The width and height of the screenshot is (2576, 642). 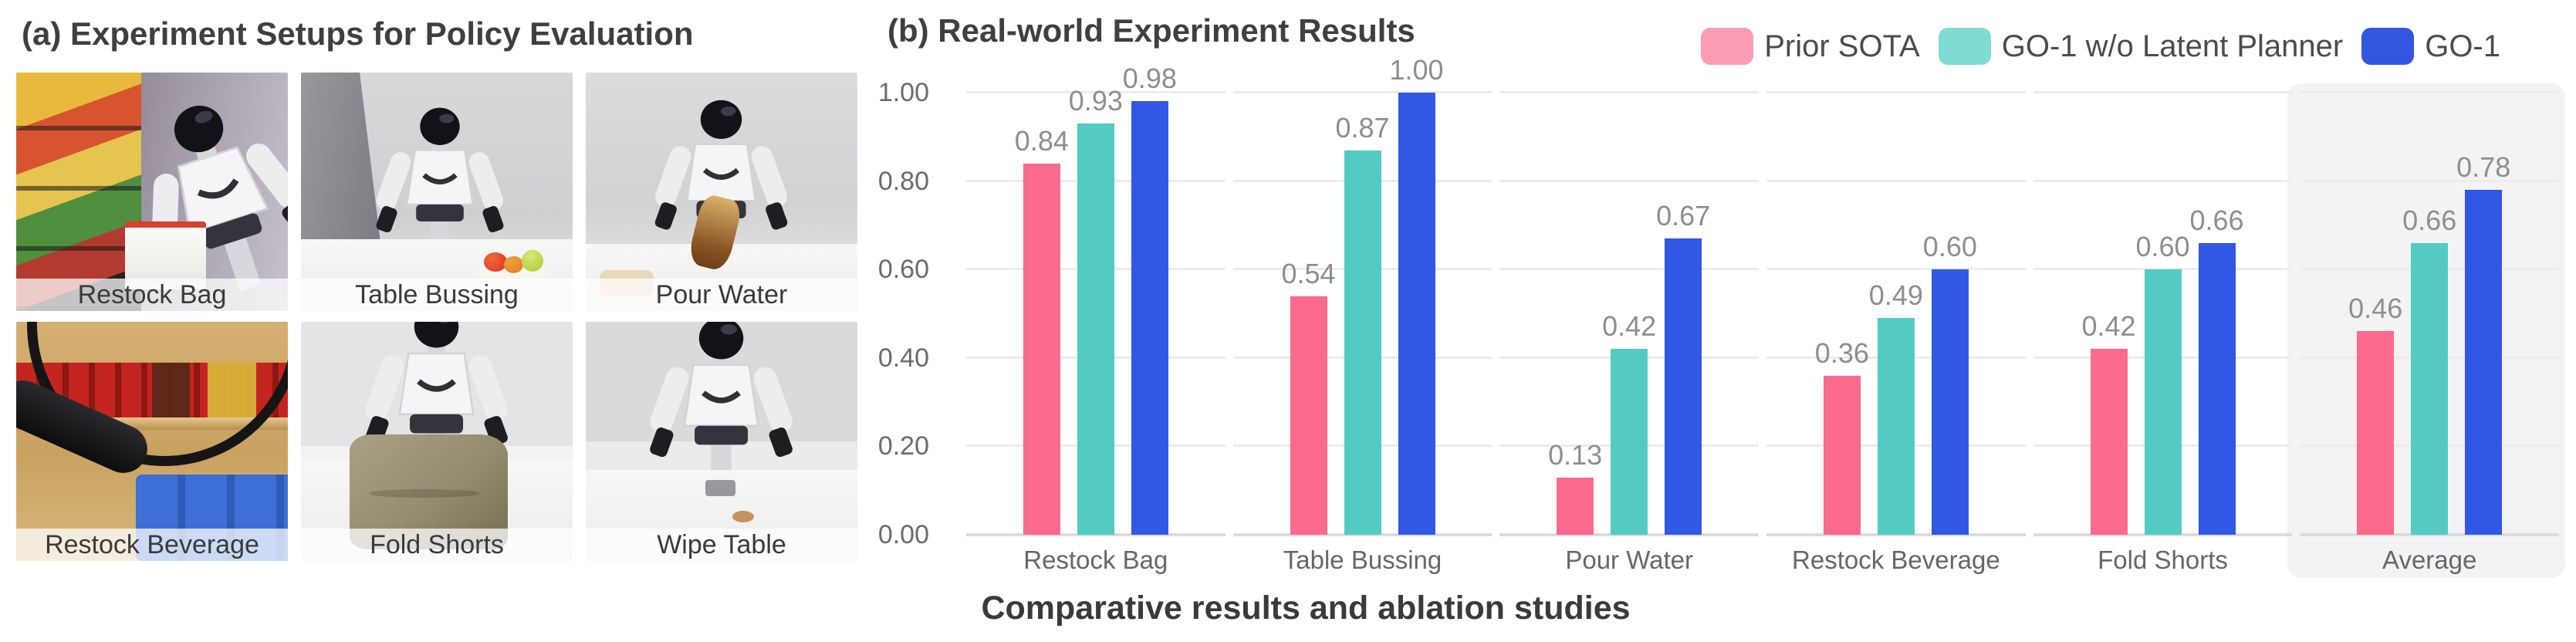 I want to click on chart-facet-pour-water: 0.13 0.42 0.67 Pour Water, so click(x=1629, y=332).